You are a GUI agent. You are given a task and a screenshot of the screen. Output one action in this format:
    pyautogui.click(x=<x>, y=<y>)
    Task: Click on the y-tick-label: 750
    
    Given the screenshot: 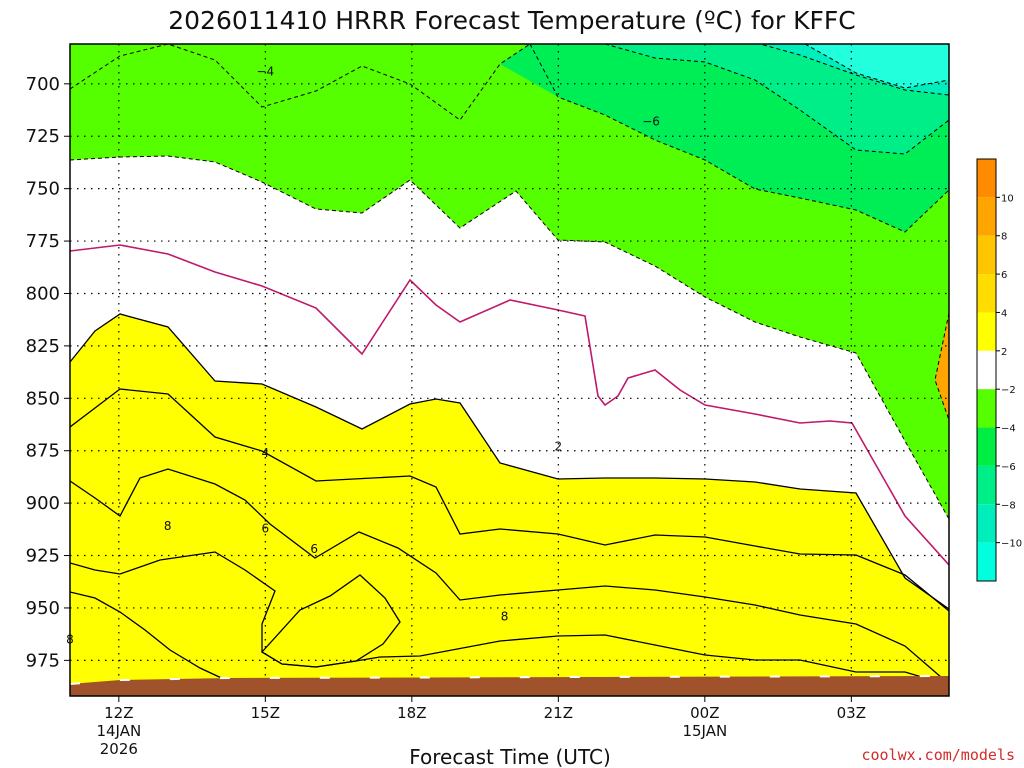 What is the action you would take?
    pyautogui.click(x=43, y=189)
    